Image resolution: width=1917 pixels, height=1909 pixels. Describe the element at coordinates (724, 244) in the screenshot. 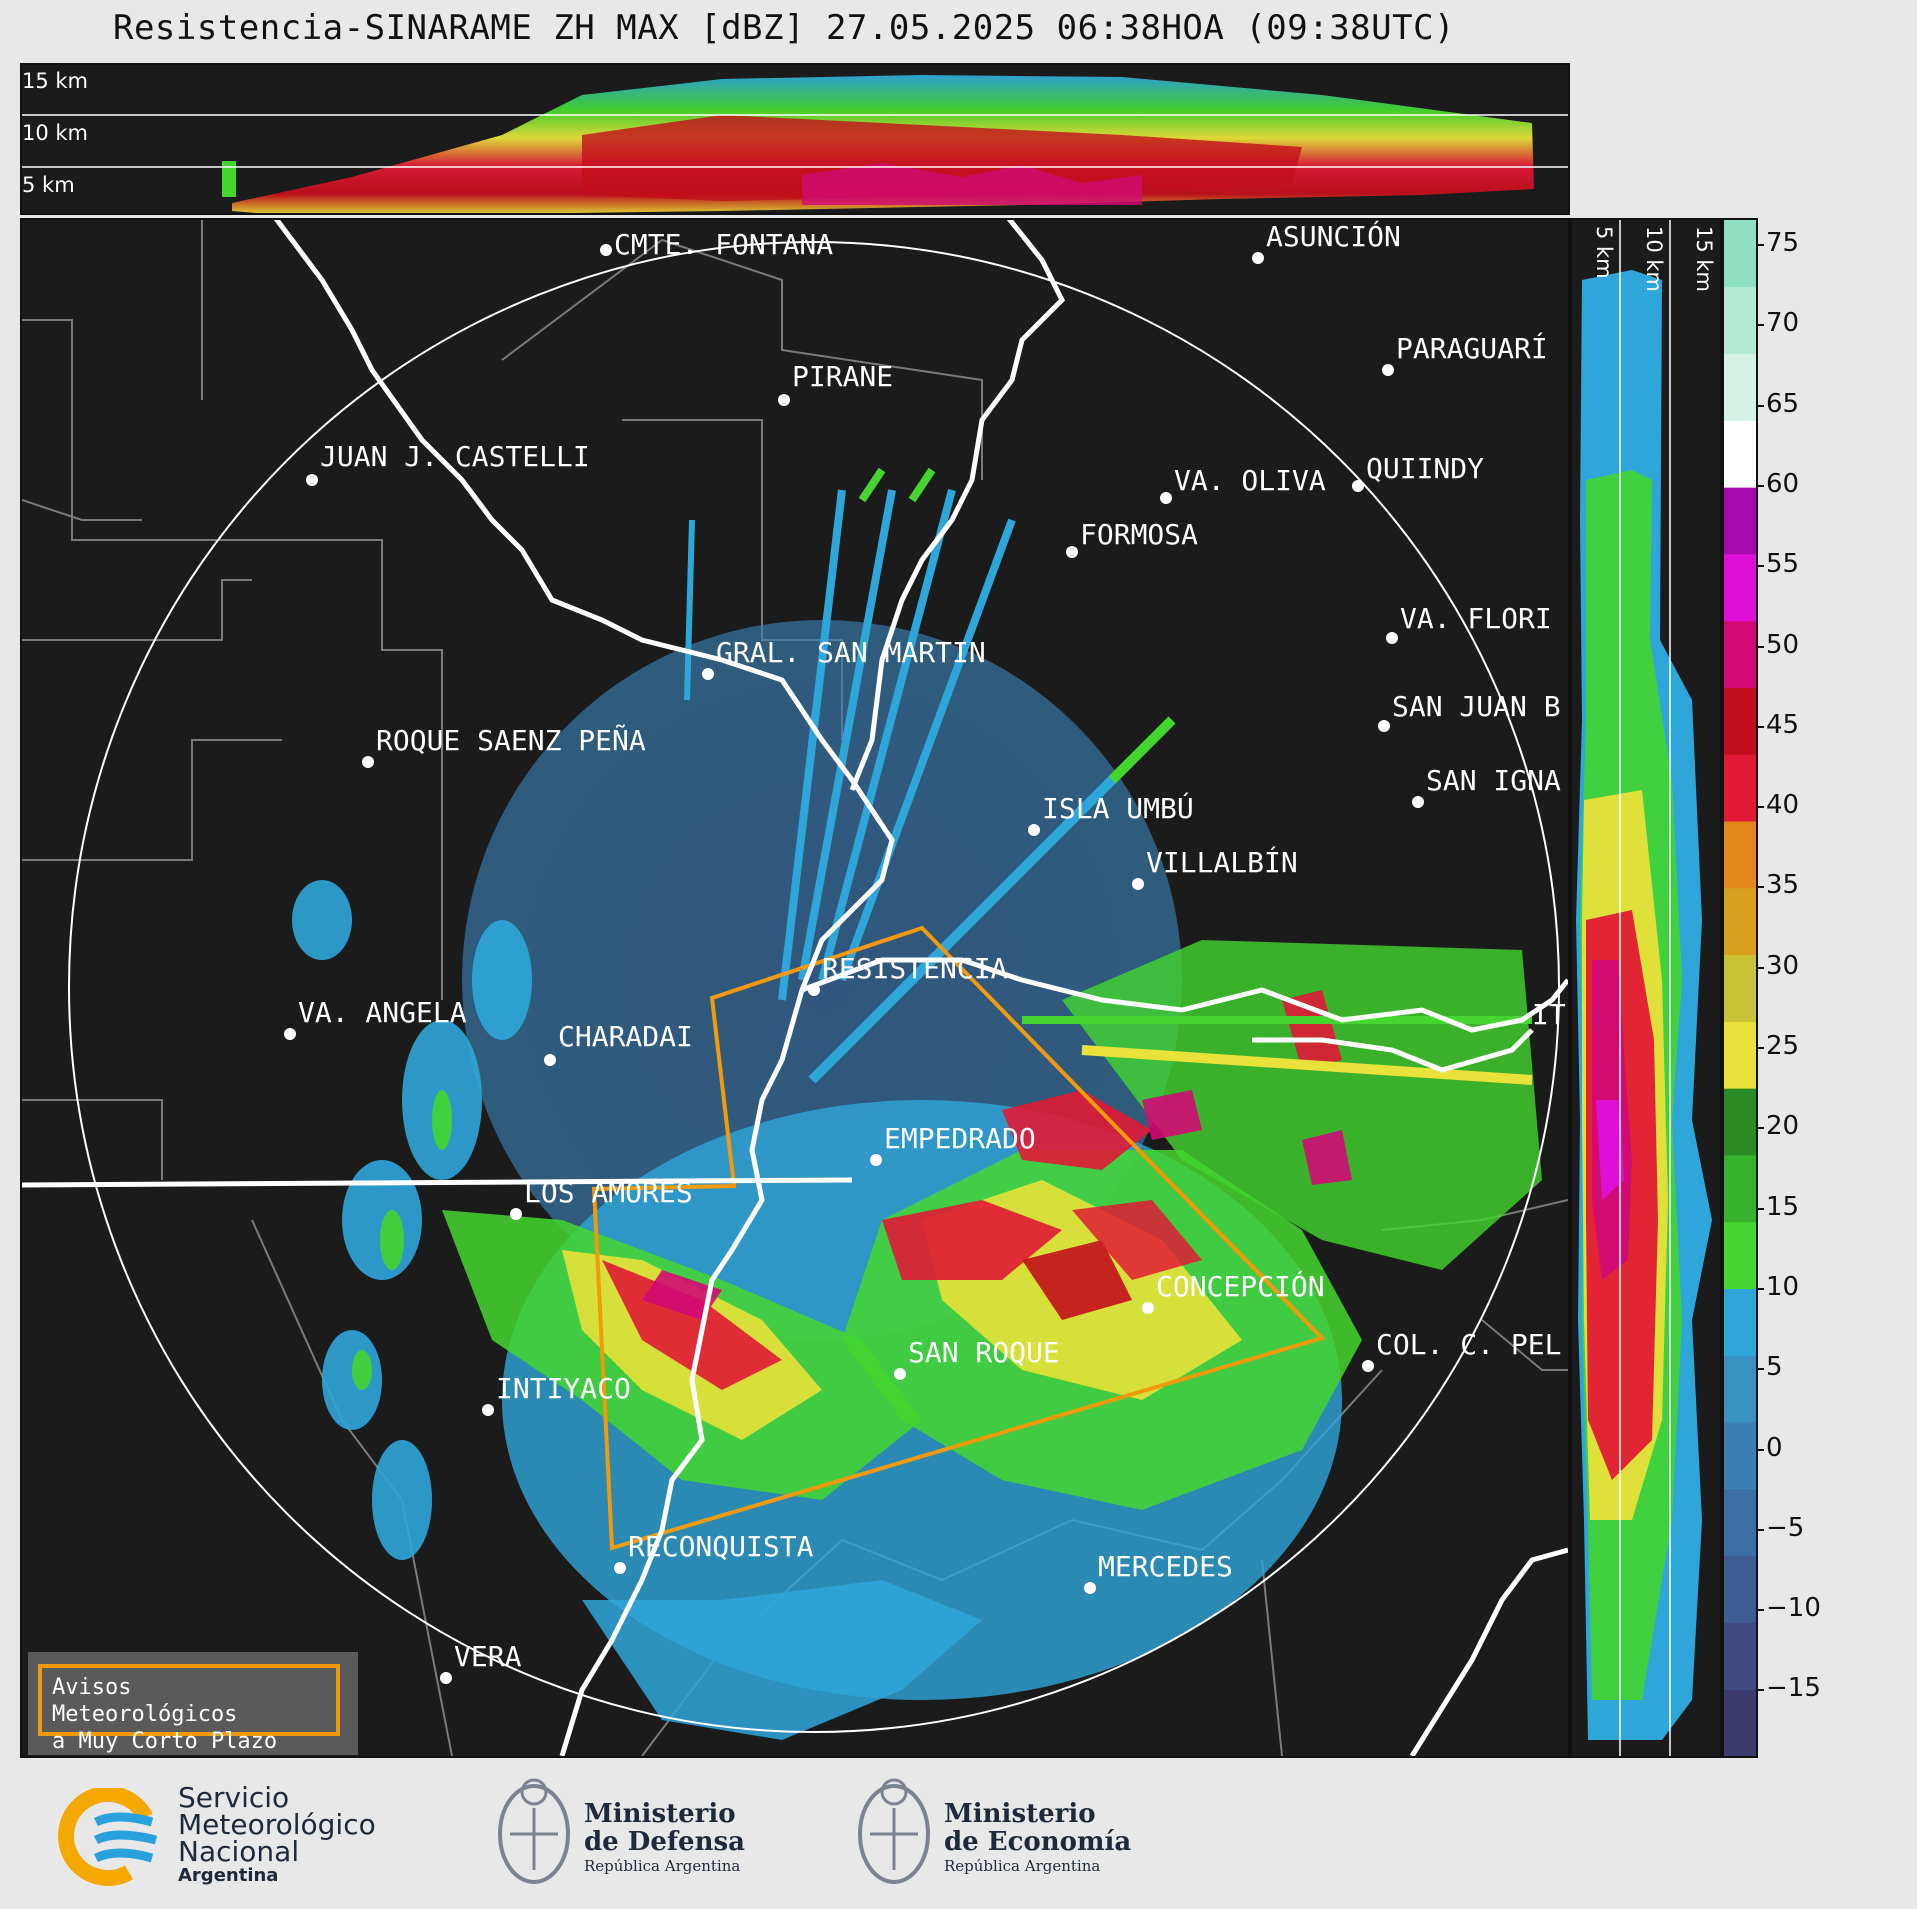

I see `city-label: CMTE. FONTANA` at that location.